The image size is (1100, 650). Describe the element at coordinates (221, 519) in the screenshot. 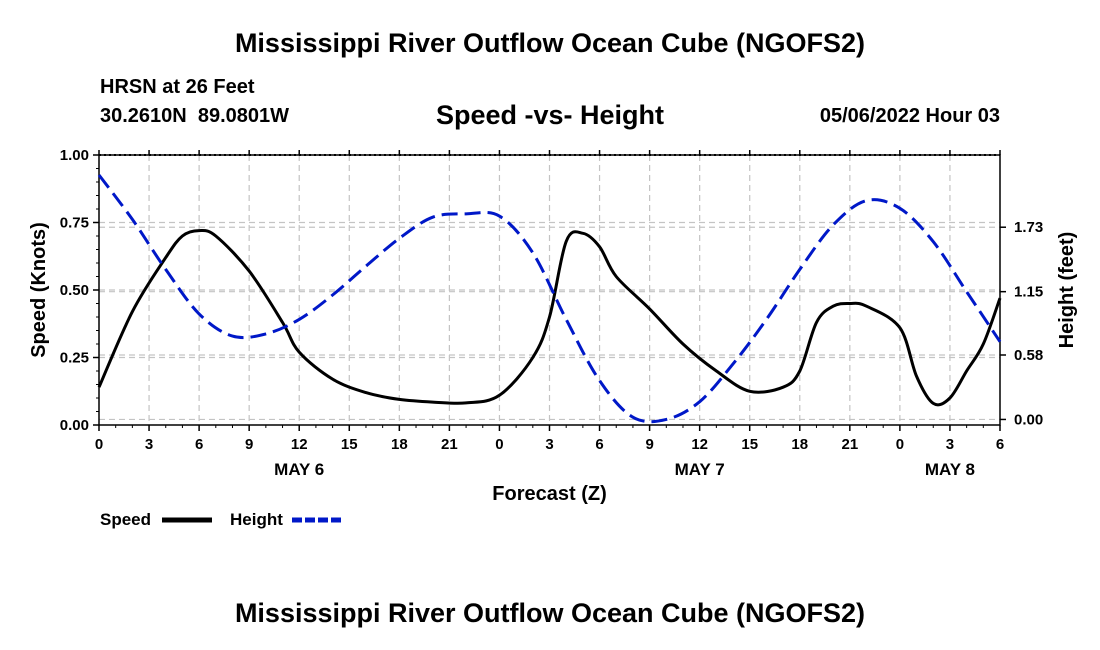

I see `legend: Speed Height` at that location.